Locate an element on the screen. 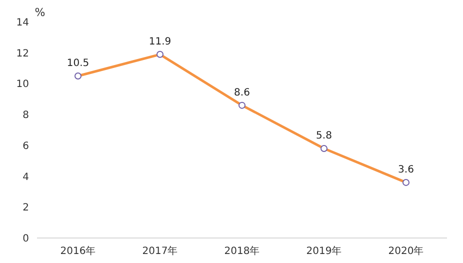 The width and height of the screenshot is (463, 263). data-label: 3.6 is located at coordinates (406, 170).